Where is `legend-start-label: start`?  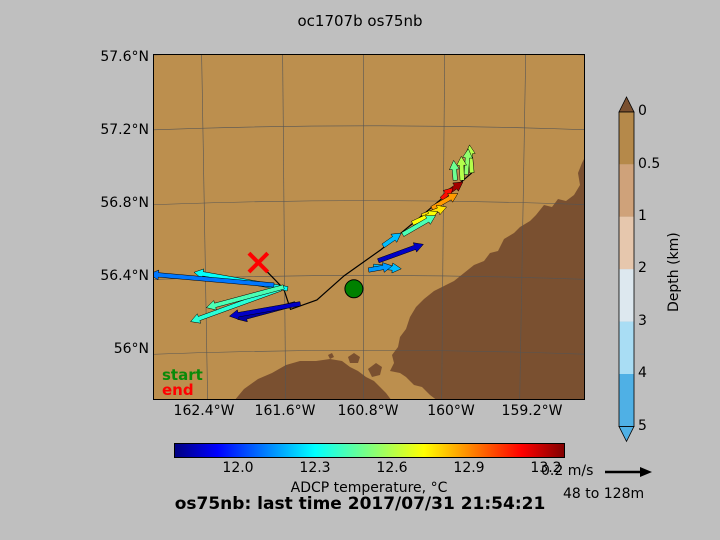 legend-start-label: start is located at coordinates (182, 375).